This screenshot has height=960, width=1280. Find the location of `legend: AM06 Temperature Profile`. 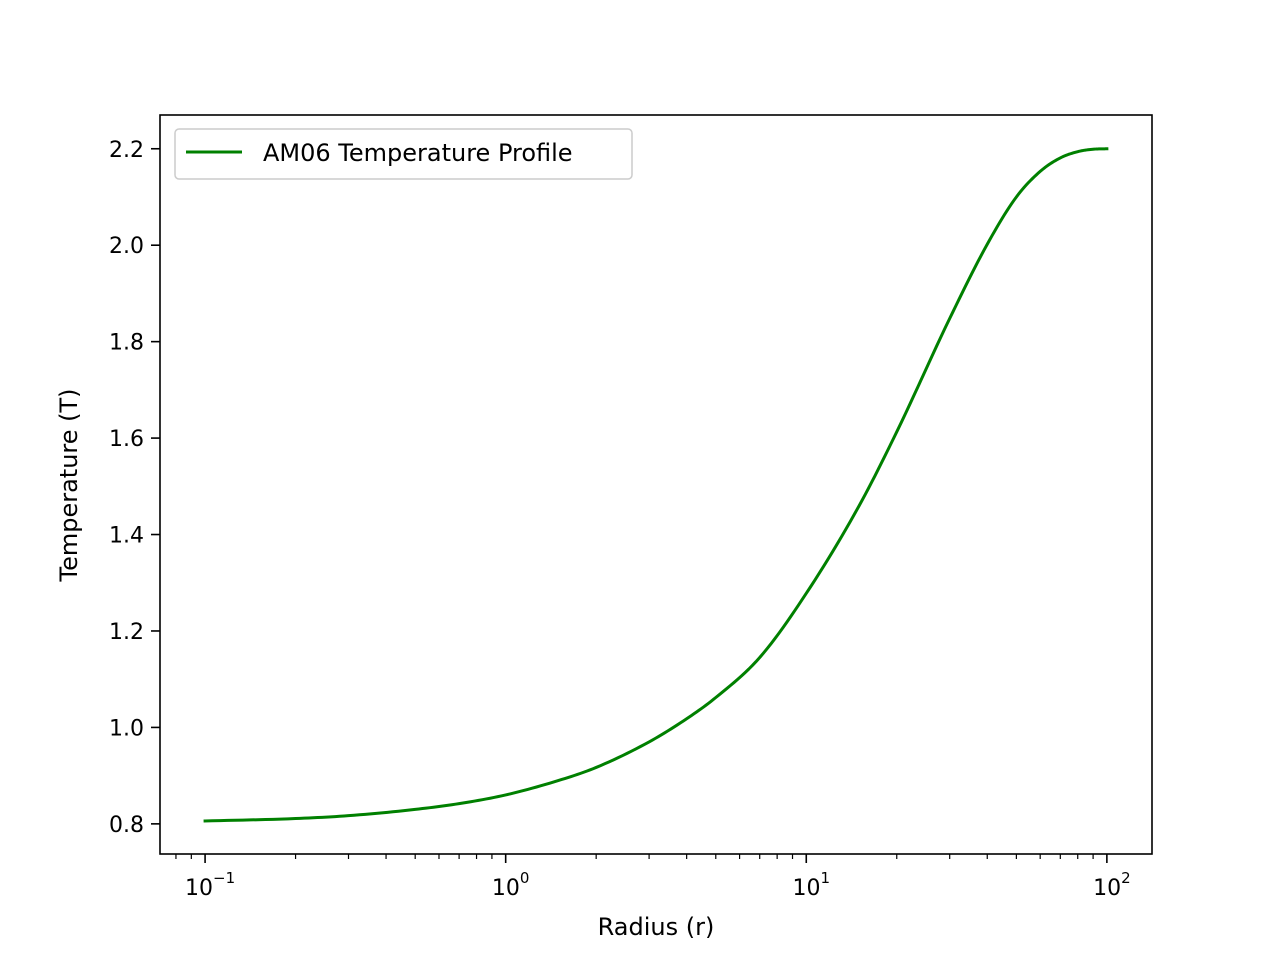

legend: AM06 Temperature Profile is located at coordinates (403, 154).